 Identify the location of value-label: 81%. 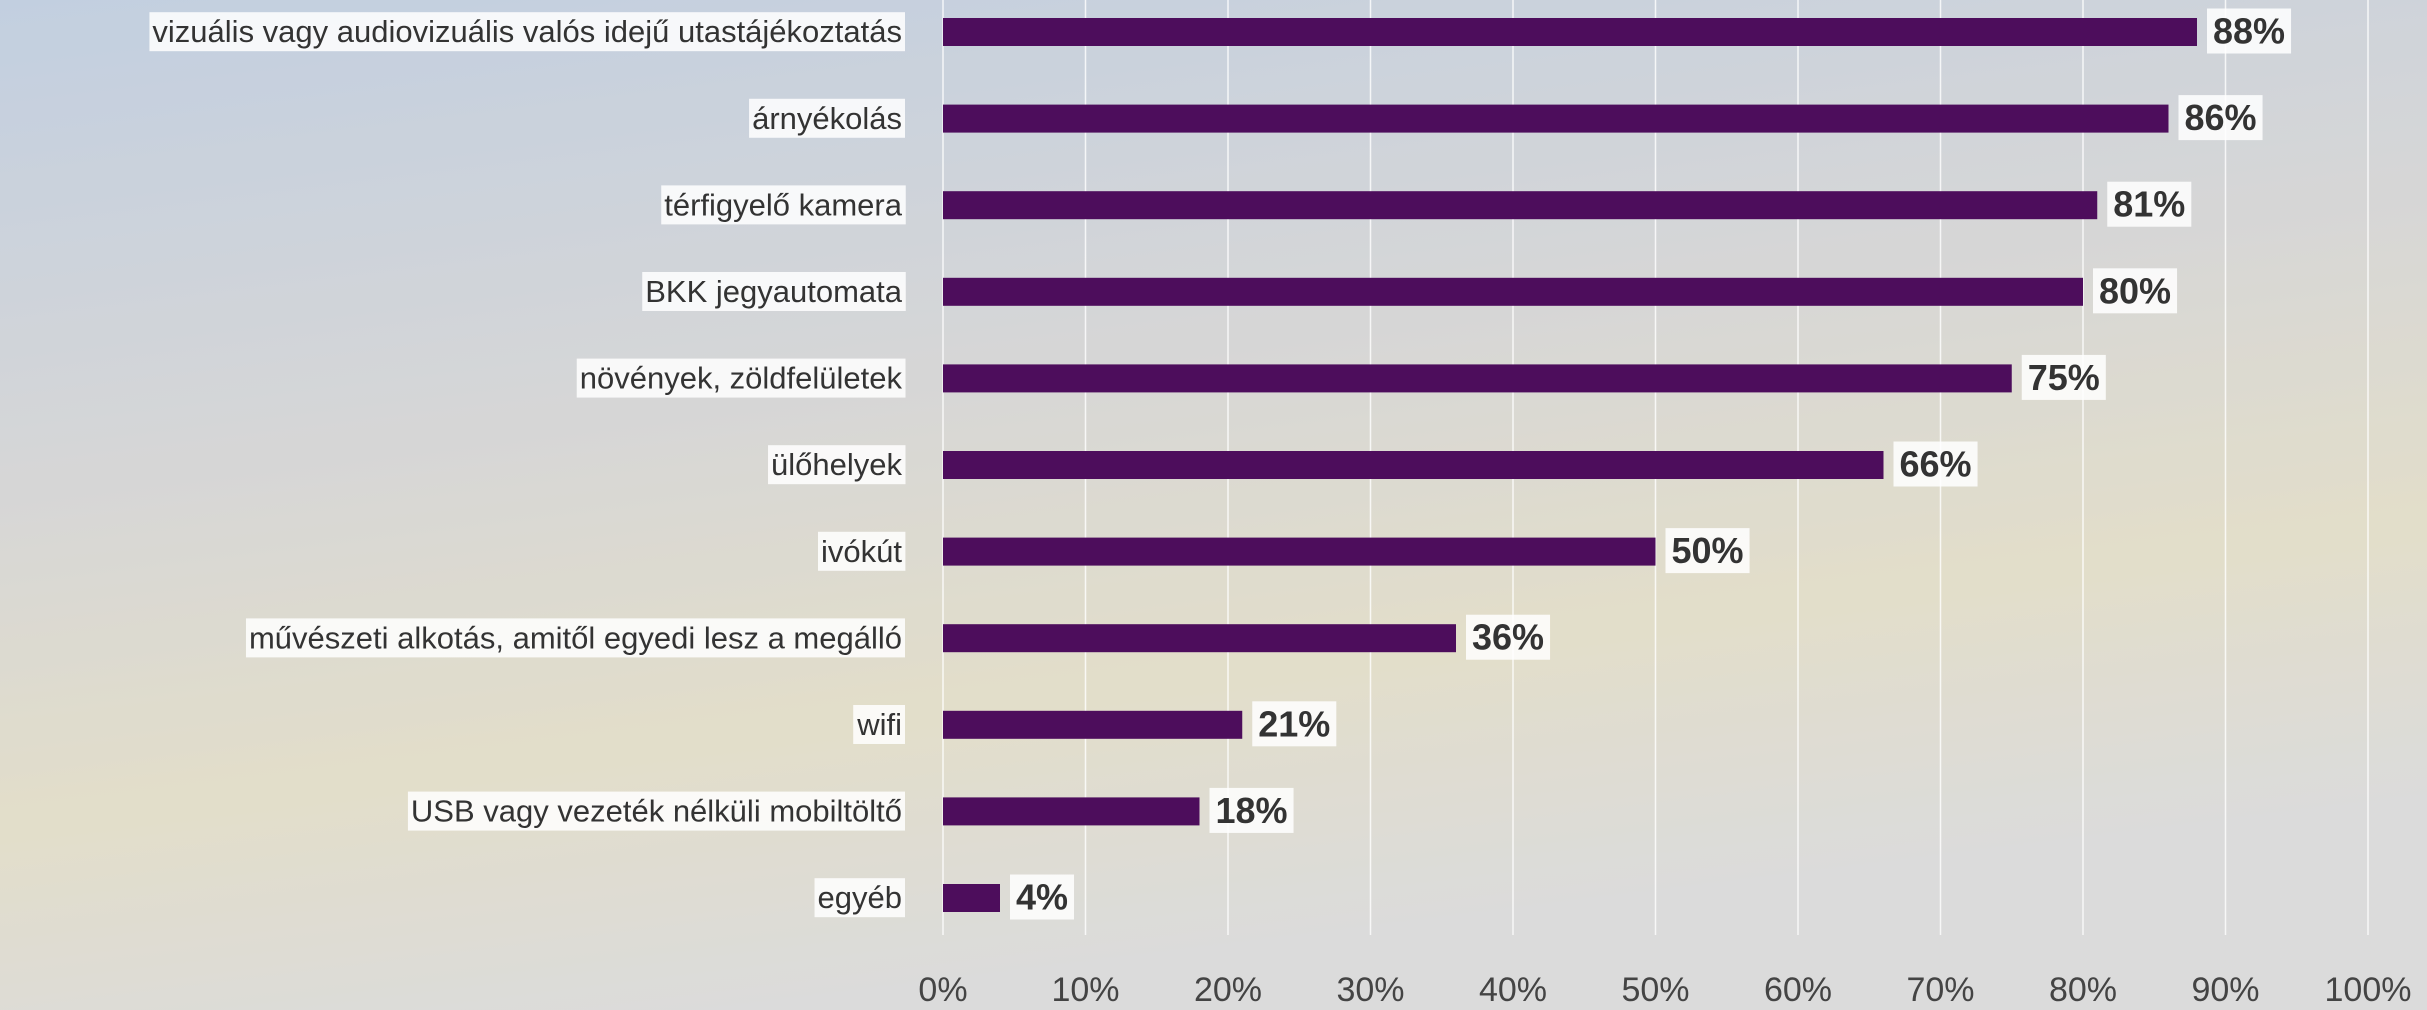
(2149, 204).